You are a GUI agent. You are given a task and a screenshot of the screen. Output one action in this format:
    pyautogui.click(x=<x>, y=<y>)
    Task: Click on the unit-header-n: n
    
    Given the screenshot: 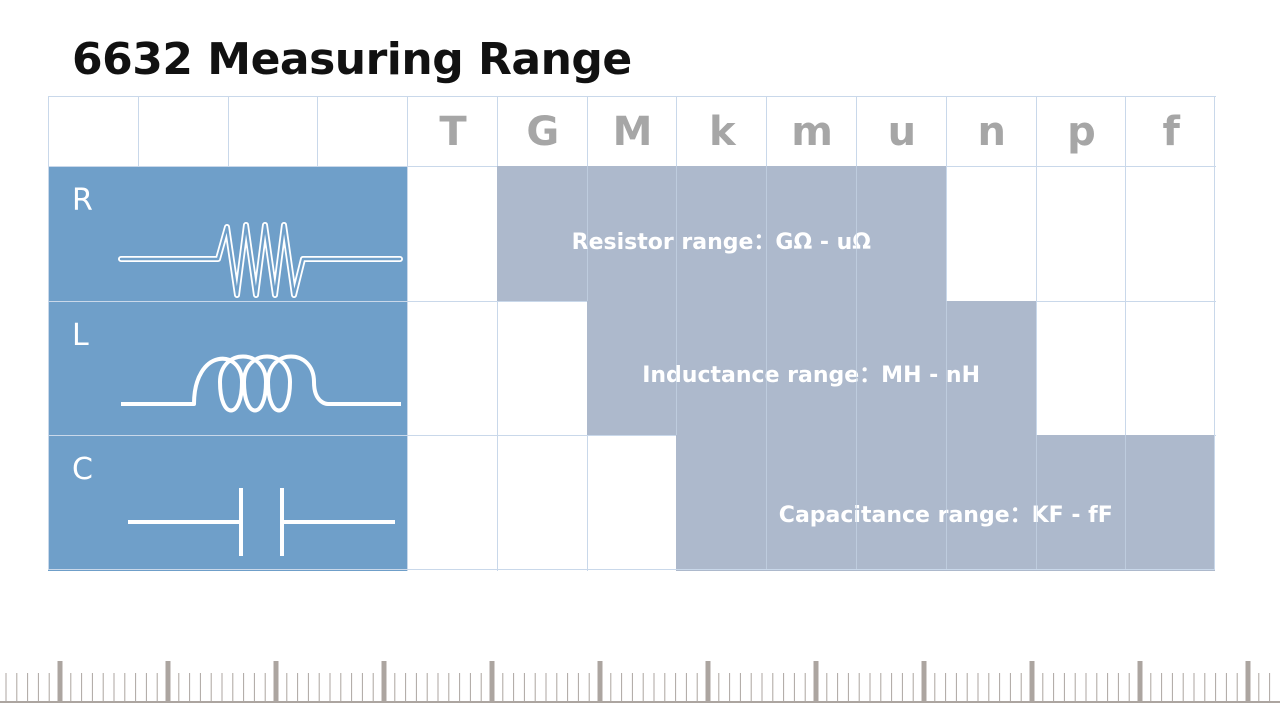 What is the action you would take?
    pyautogui.click(x=991, y=131)
    